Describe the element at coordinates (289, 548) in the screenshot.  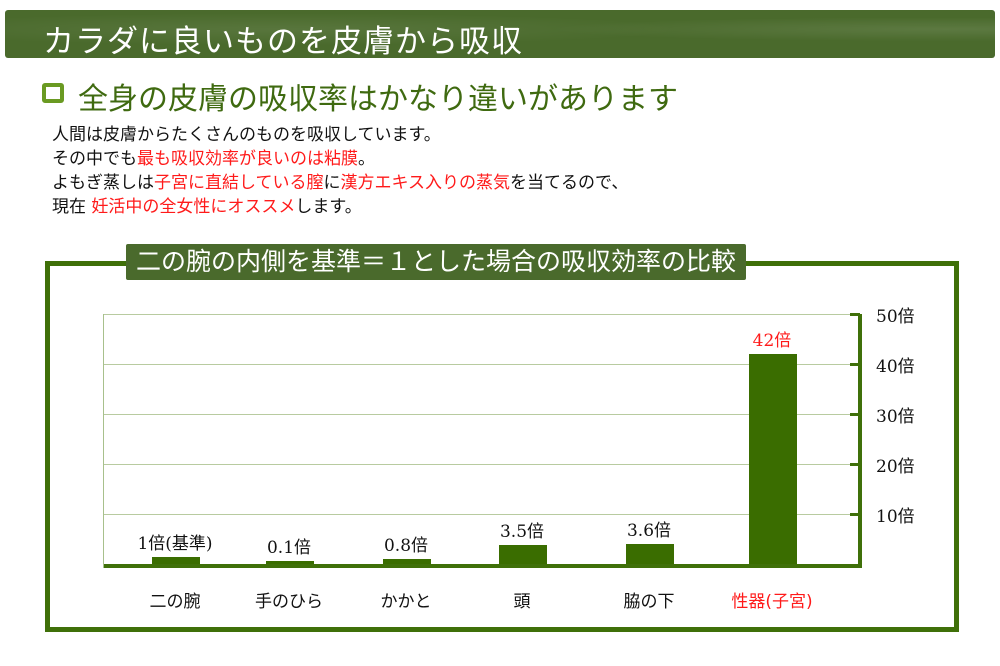
I see `bar-value-label: 0.1倍` at that location.